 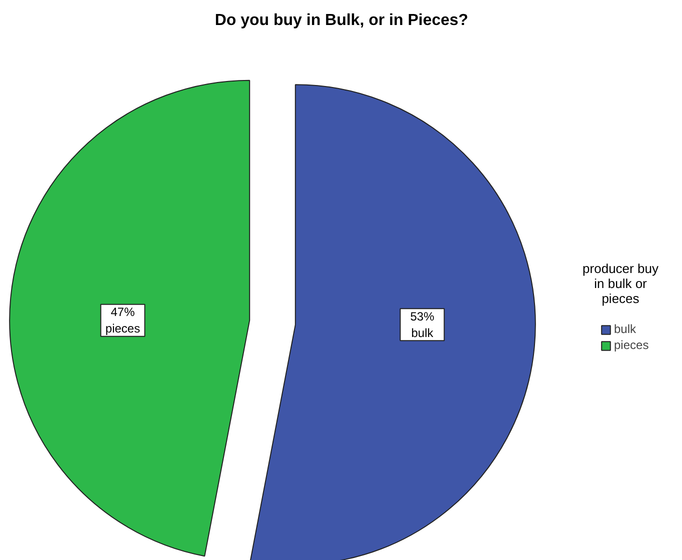 What do you see at coordinates (123, 311) in the screenshot?
I see `data-label: 47%` at bounding box center [123, 311].